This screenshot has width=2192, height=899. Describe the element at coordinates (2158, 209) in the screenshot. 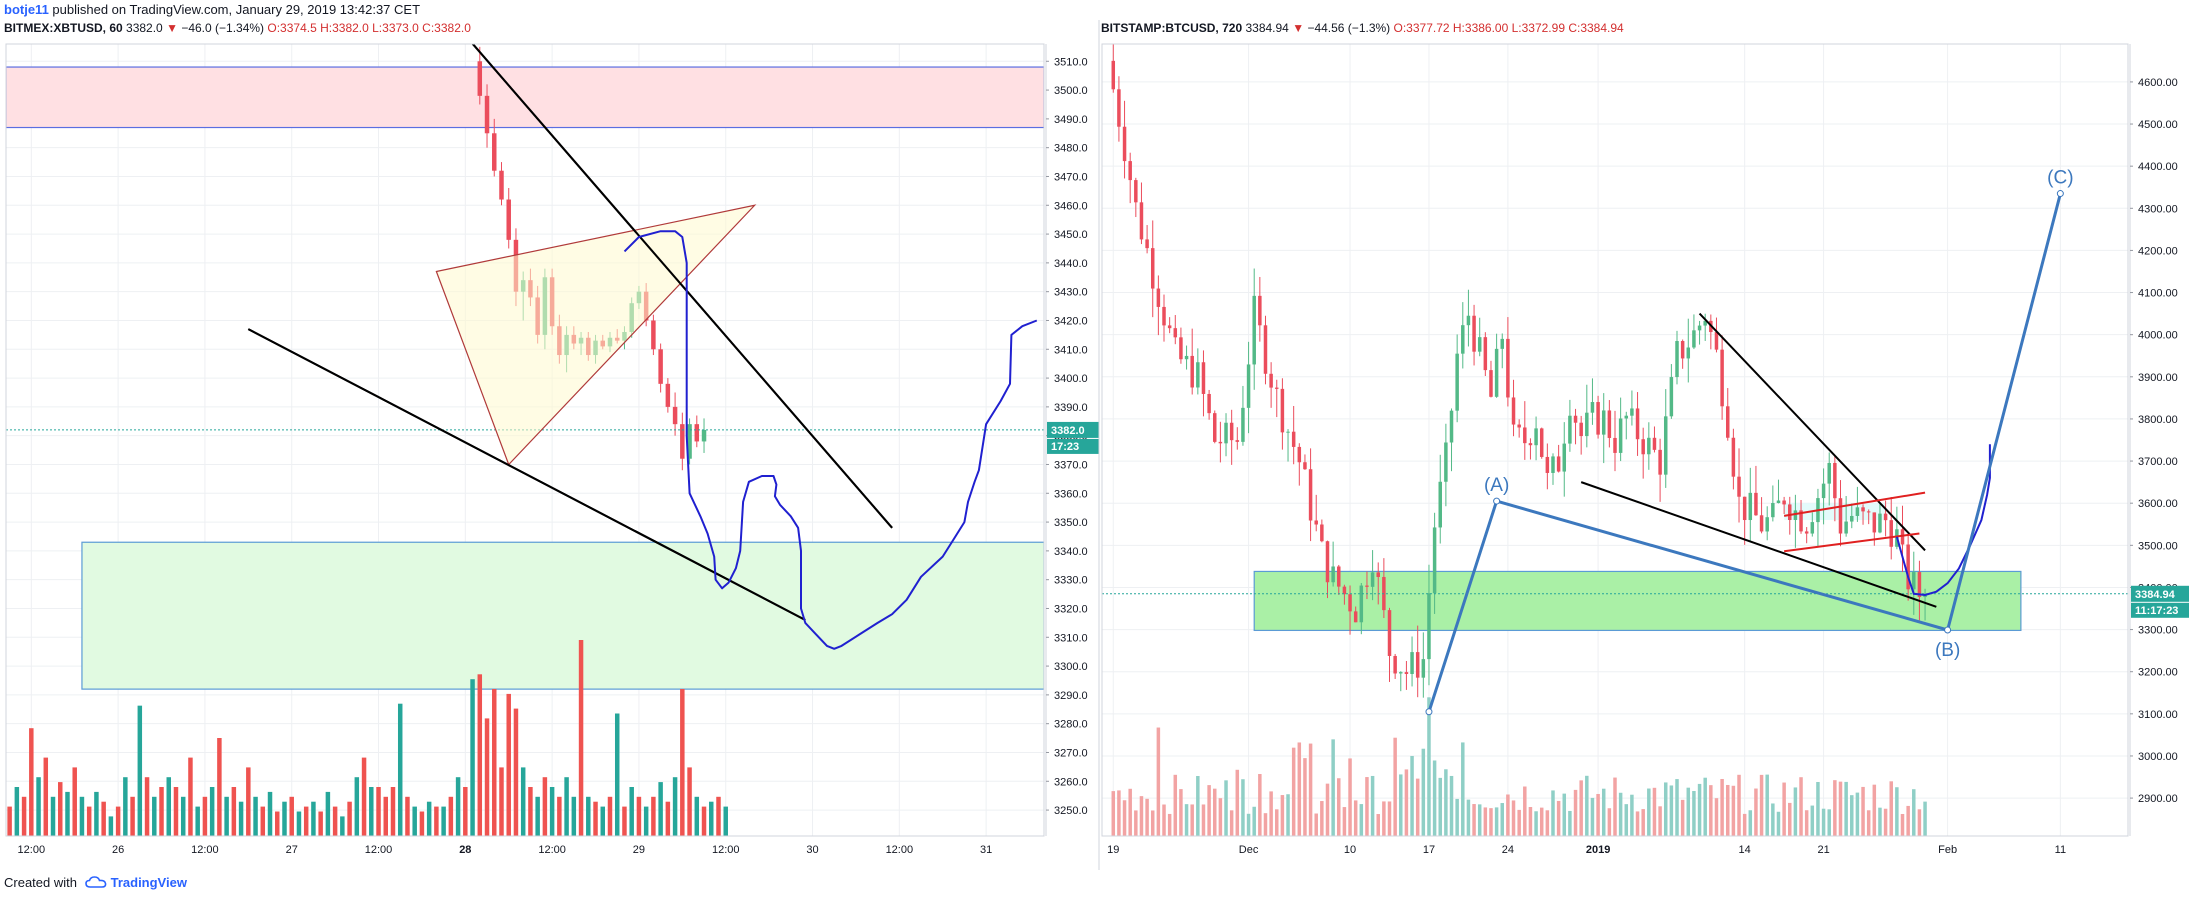

I see `right-y-tick-label: 4300.00` at that location.